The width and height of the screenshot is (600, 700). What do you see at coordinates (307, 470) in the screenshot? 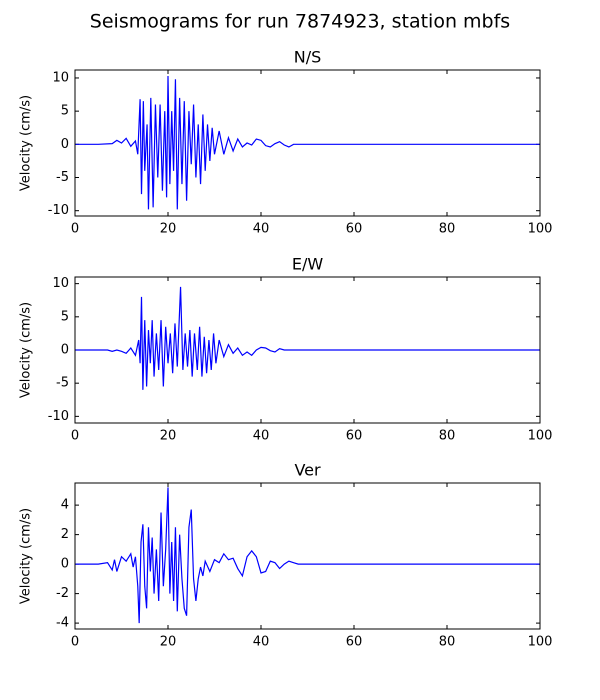
I see `subplot-title: Ver` at bounding box center [307, 470].